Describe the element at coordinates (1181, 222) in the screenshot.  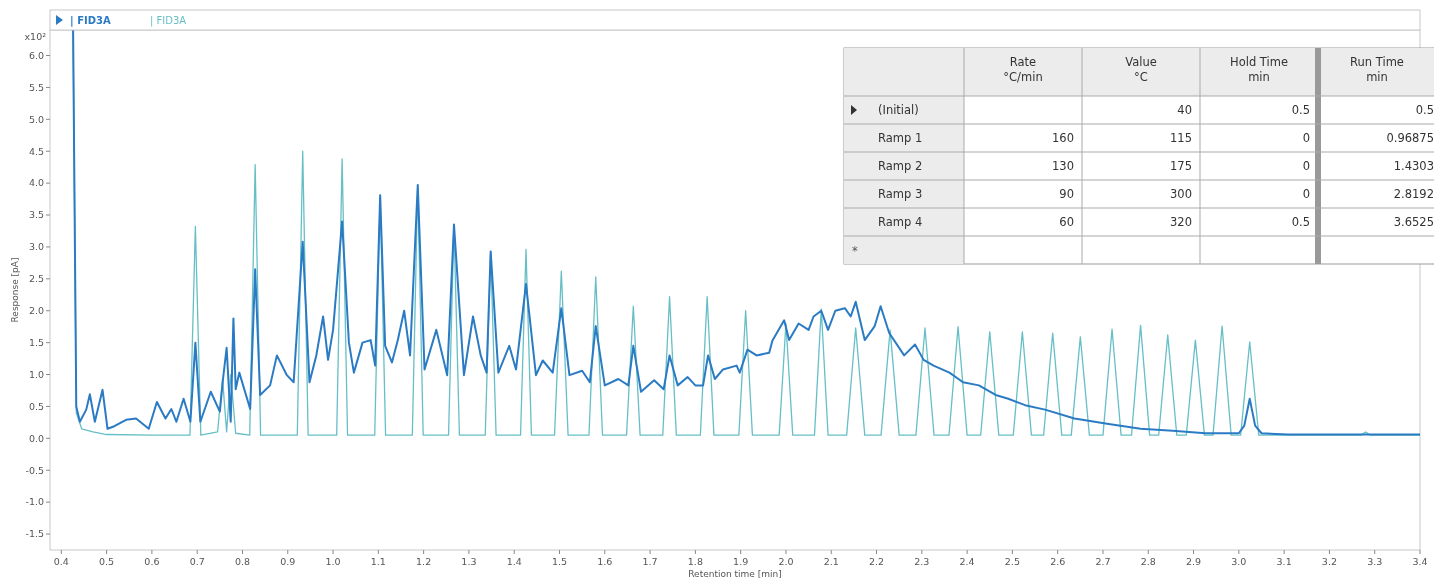
I see `text: 320` at that location.